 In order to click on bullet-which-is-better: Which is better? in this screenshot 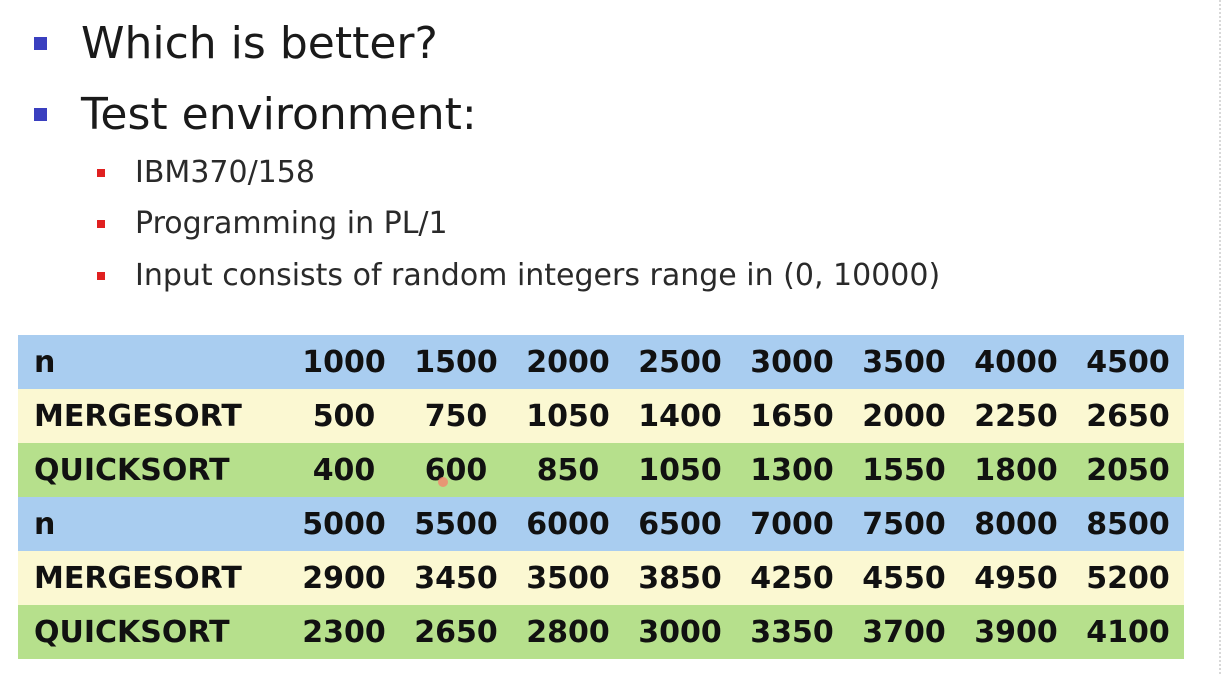, I will do `click(236, 43)`.